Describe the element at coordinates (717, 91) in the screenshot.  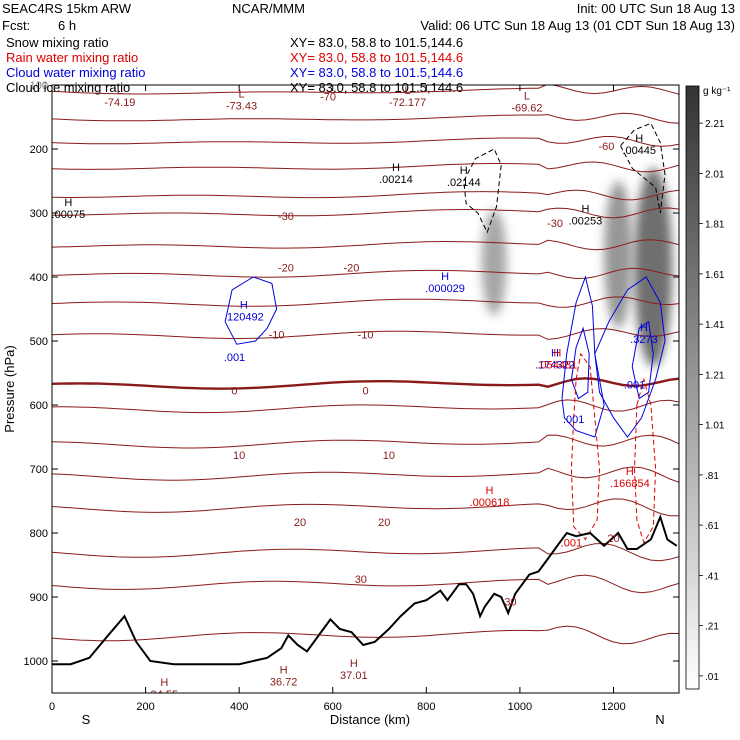
I see `colorbar-title: g kg⁻¹` at that location.